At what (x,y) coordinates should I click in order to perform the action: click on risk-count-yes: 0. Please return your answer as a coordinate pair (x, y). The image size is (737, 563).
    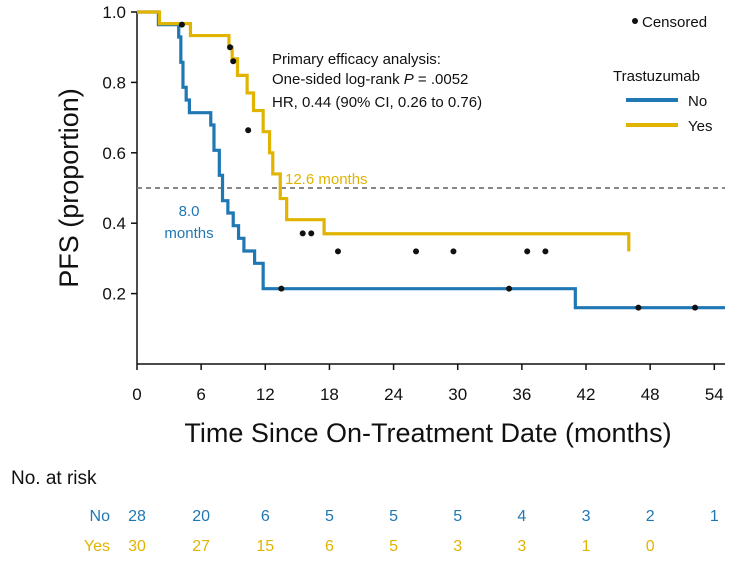
    Looking at the image, I should click on (650, 546).